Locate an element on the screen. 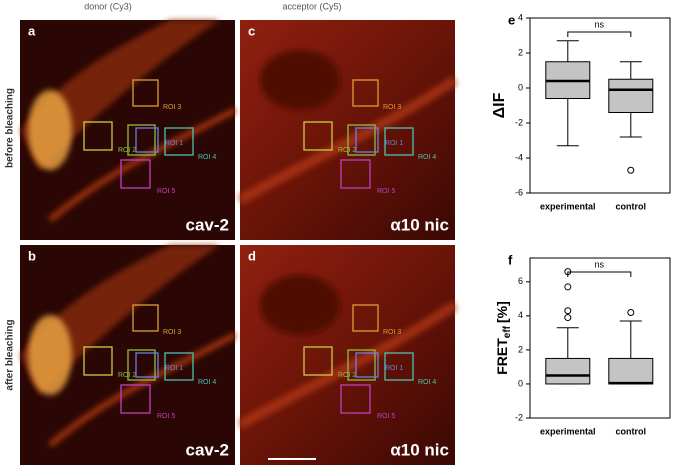  panel-letter: c is located at coordinates (251, 30).